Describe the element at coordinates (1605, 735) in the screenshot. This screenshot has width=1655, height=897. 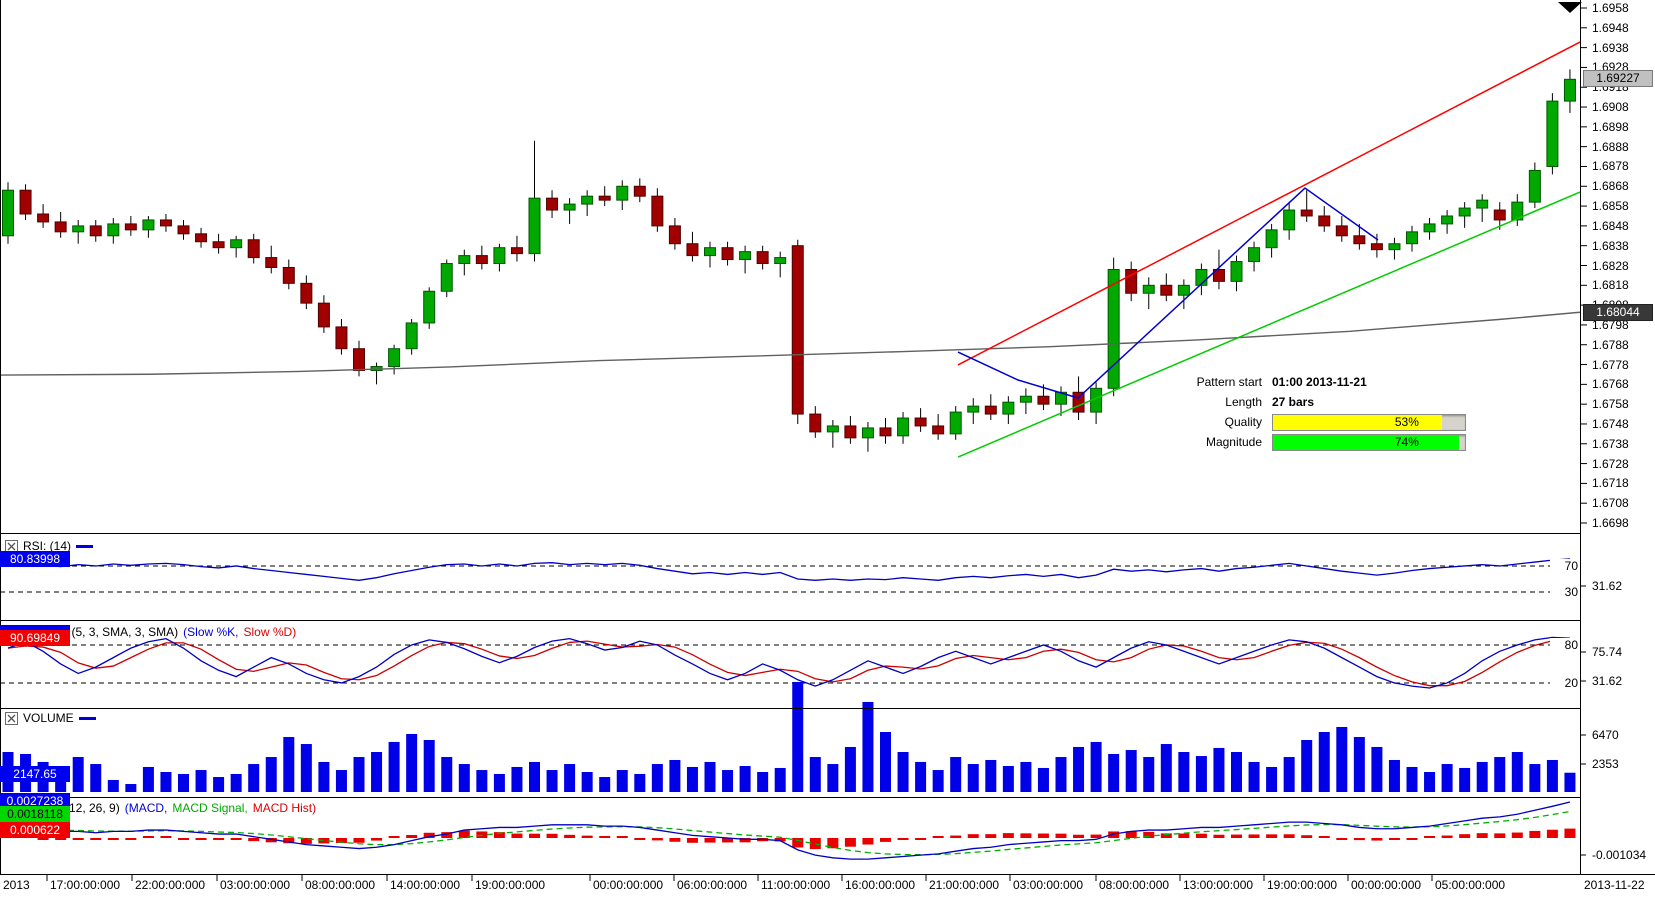
I see `indicator-axis-tick-label: 6470` at that location.